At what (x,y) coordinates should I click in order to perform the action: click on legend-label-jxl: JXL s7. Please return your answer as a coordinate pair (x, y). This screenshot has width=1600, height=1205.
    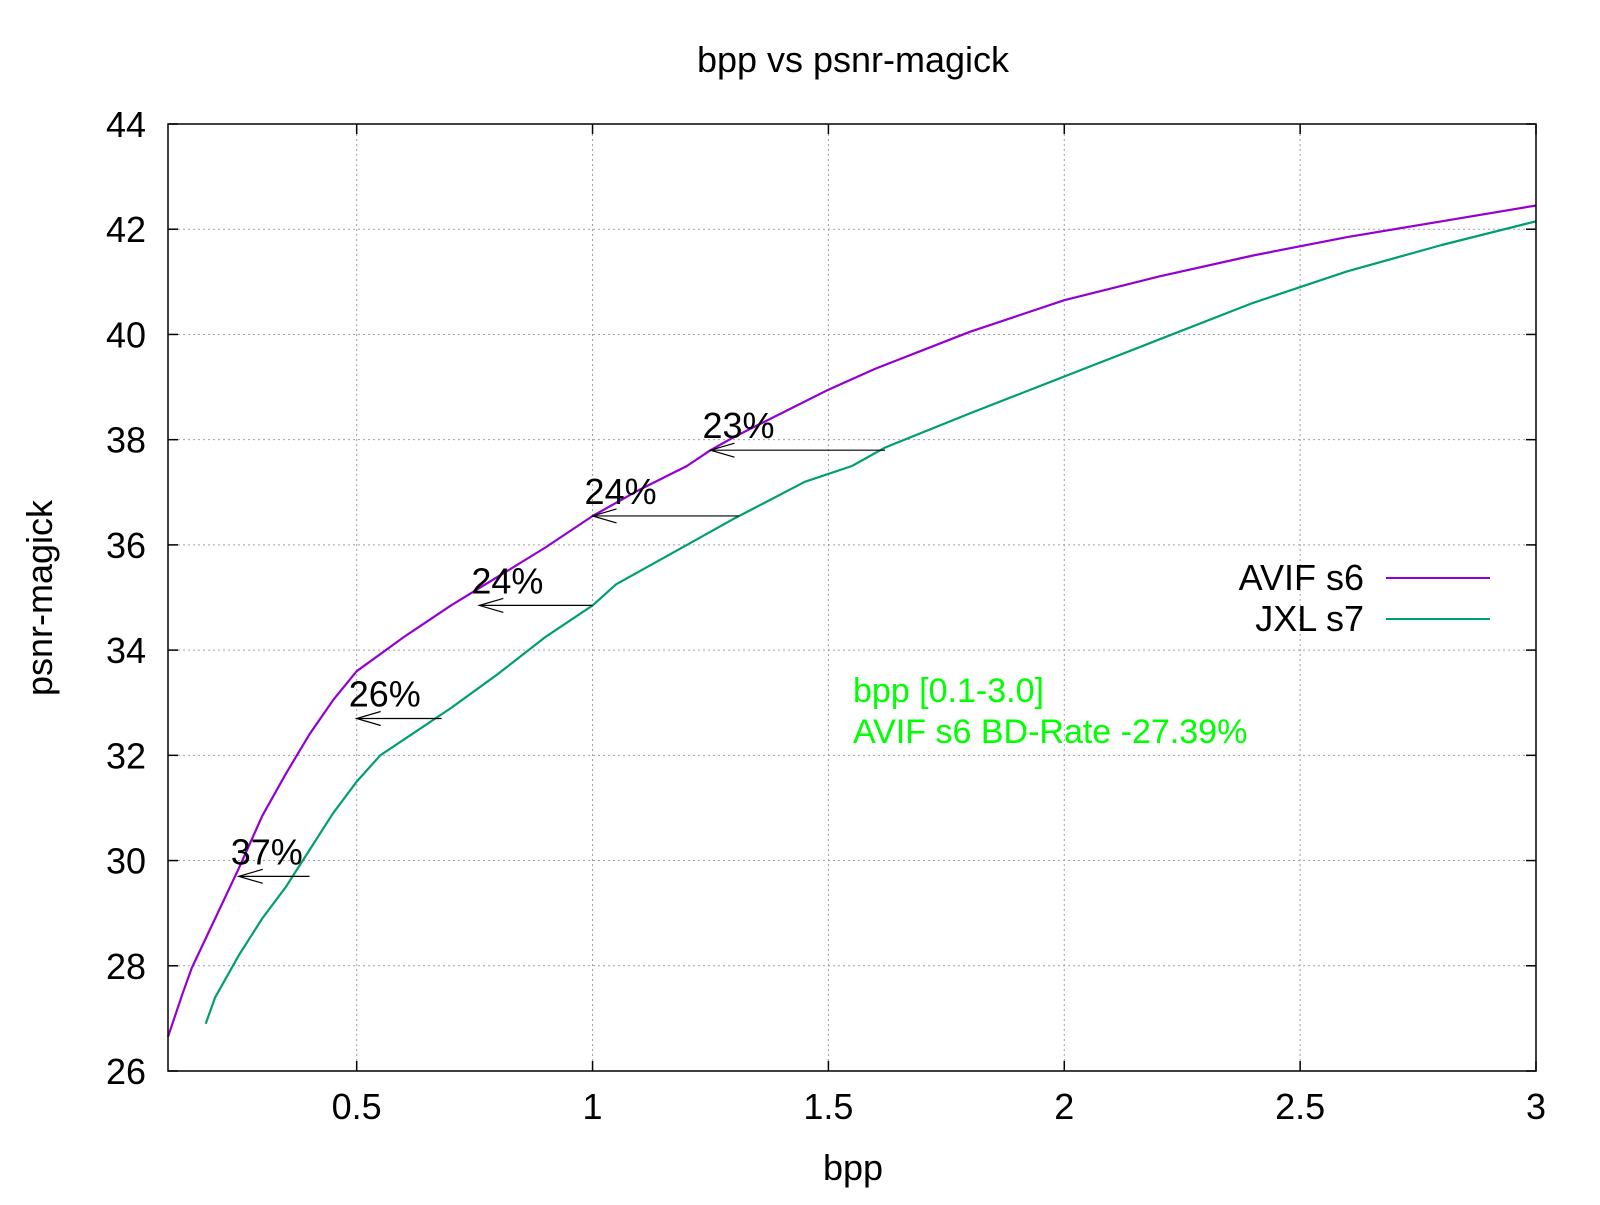
    Looking at the image, I should click on (1309, 618).